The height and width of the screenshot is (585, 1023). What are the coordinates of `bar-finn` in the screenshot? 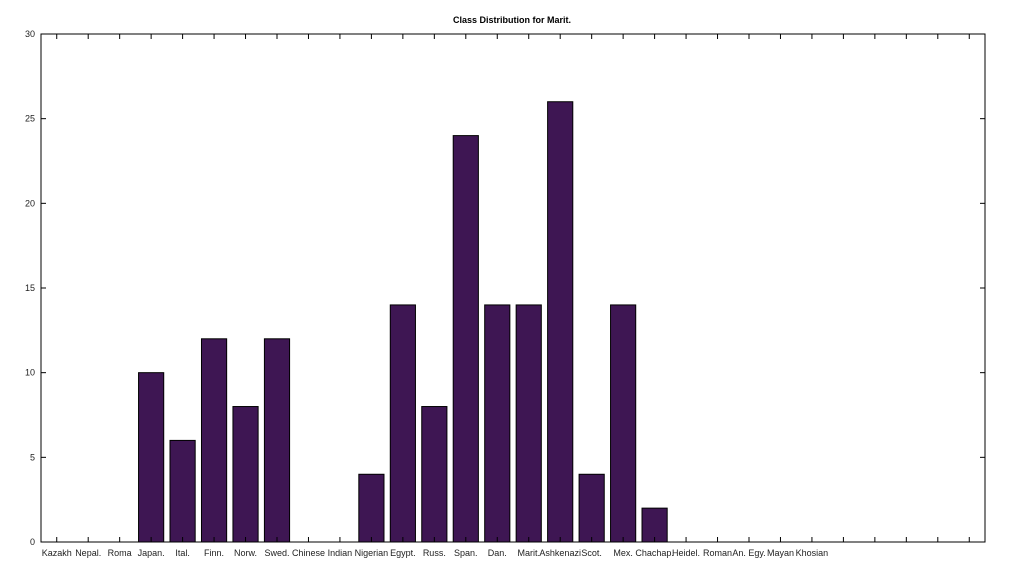 It's located at (214, 440).